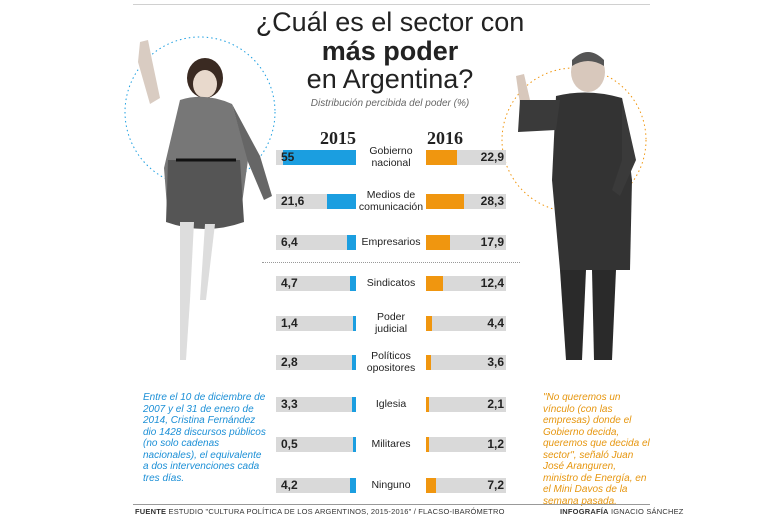  Describe the element at coordinates (391, 356) in the screenshot. I see `category-label-line: Políticos` at that location.